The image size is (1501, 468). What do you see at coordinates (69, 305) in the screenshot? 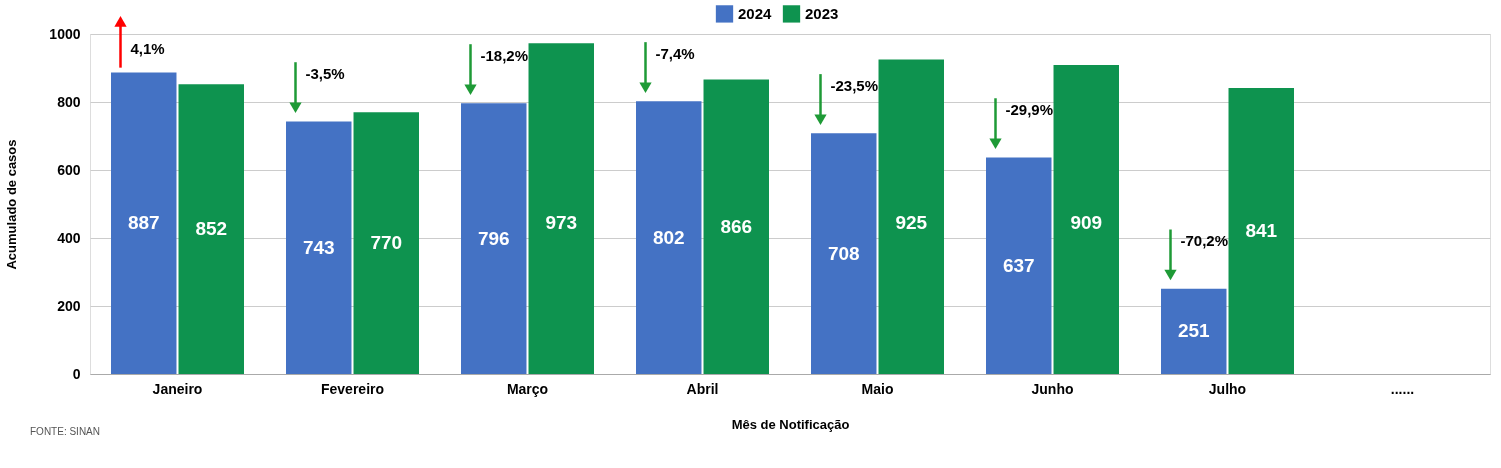
I see `y-tick-label: 200` at bounding box center [69, 305].